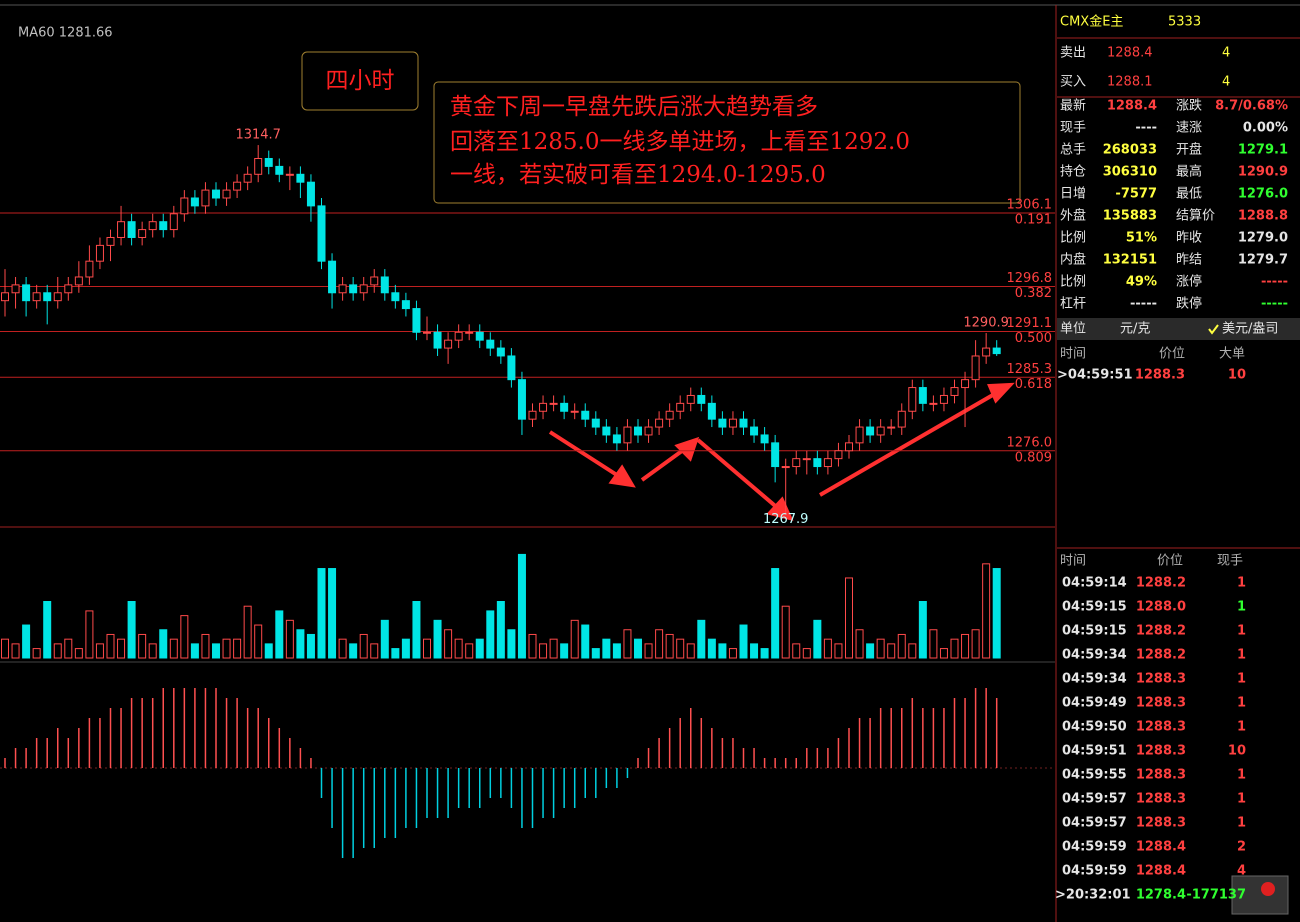 The width and height of the screenshot is (1300, 922). I want to click on tick-price: 1288.2, so click(1161, 631).